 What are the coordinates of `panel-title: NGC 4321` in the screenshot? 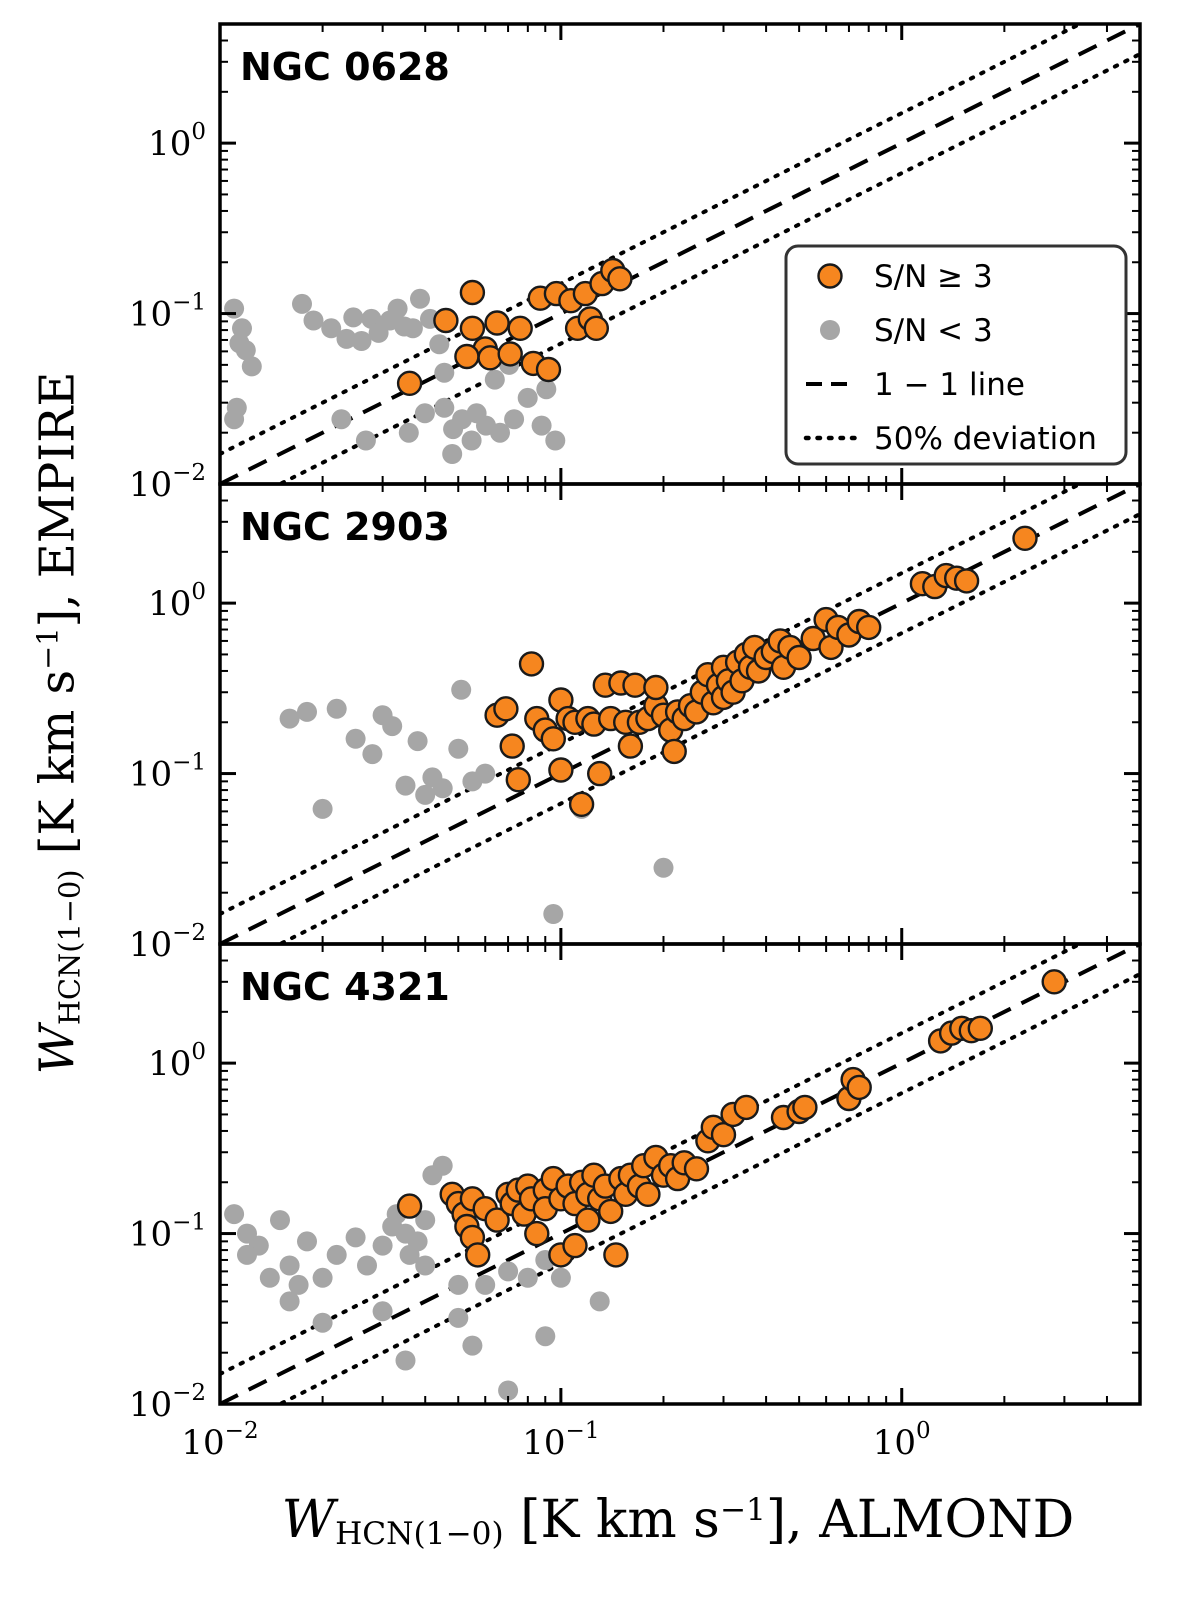 It's located at (345, 987).